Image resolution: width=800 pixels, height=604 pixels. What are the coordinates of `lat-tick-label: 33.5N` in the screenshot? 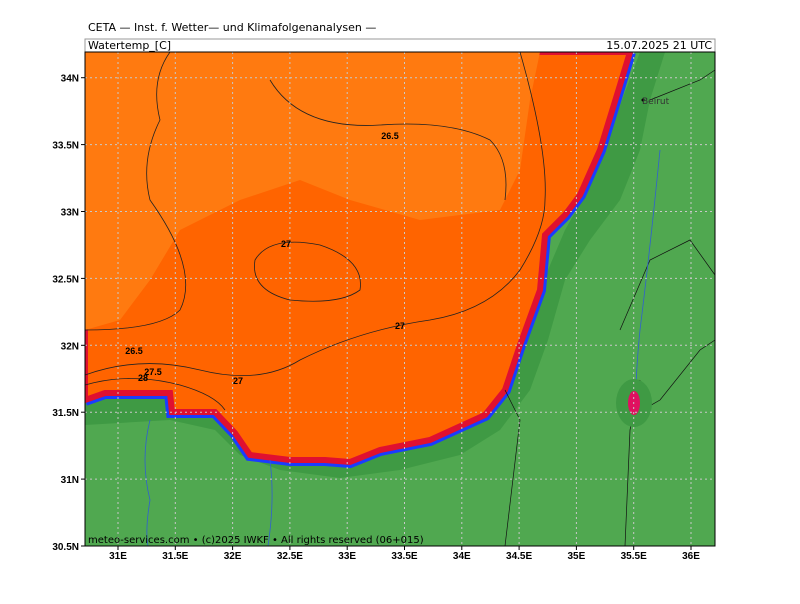 It's located at (65, 146).